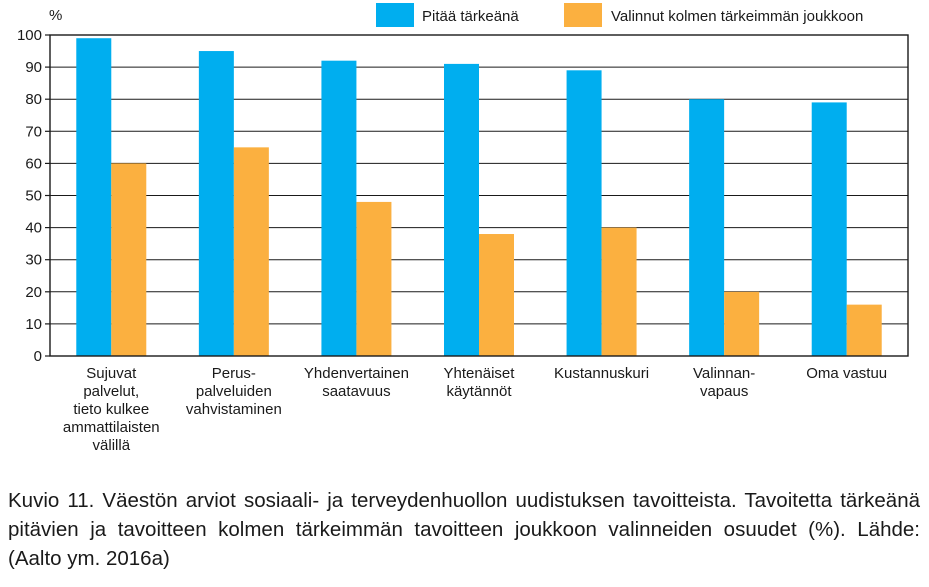 This screenshot has width=929, height=587. I want to click on y-tick-label: 10, so click(33, 324).